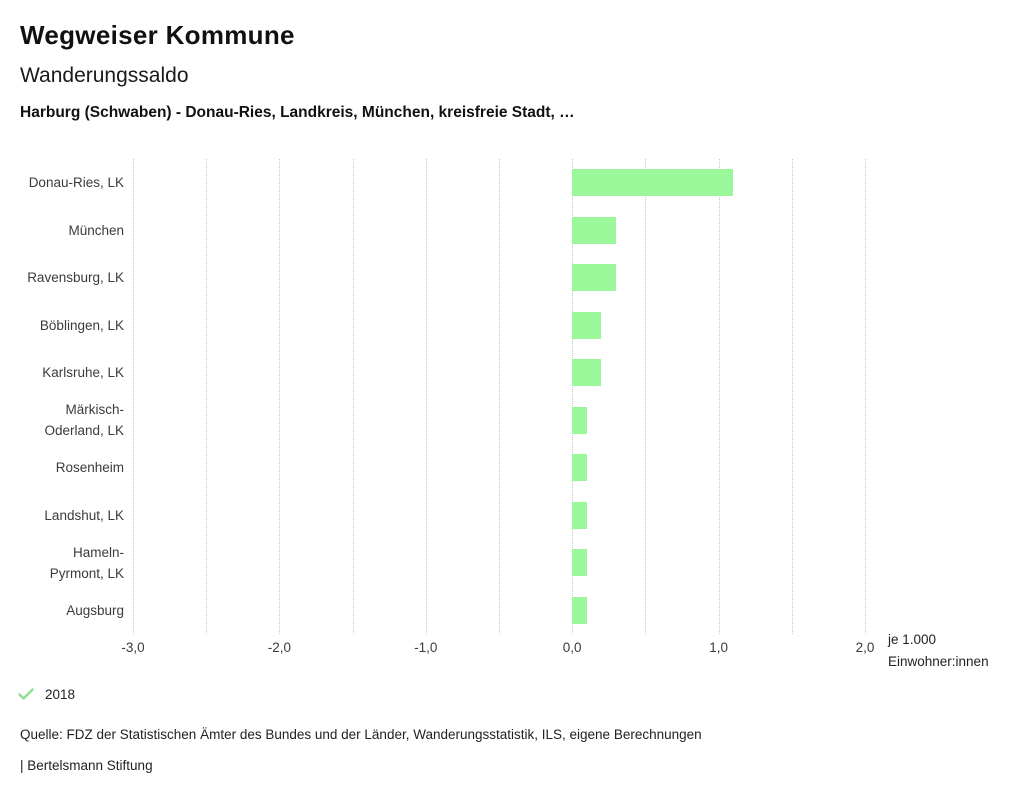  Describe the element at coordinates (96, 230) in the screenshot. I see `category-label: München` at that location.